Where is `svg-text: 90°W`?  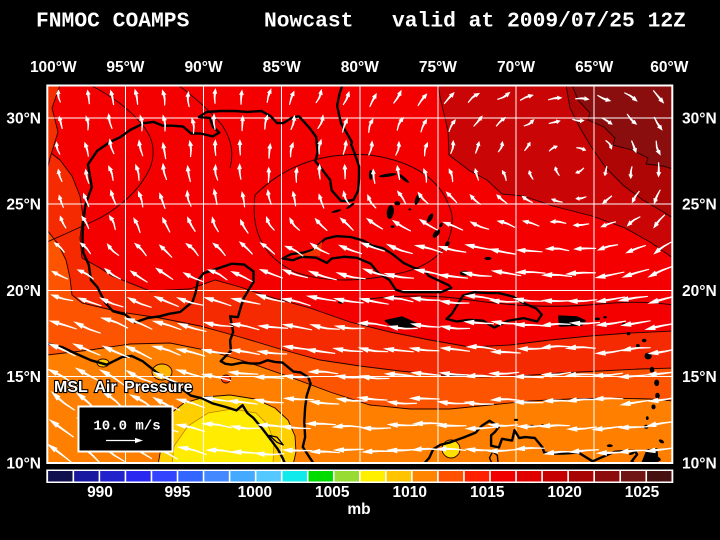 svg-text: 90°W is located at coordinates (204, 67).